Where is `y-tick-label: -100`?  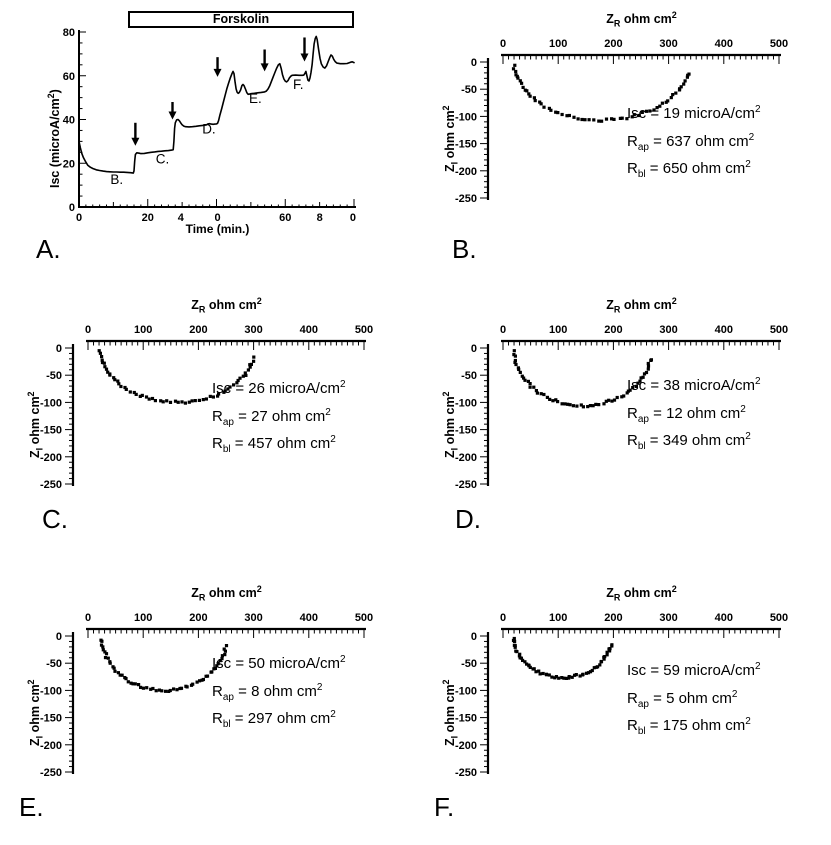
y-tick-label: -100 is located at coordinates (51, 403).